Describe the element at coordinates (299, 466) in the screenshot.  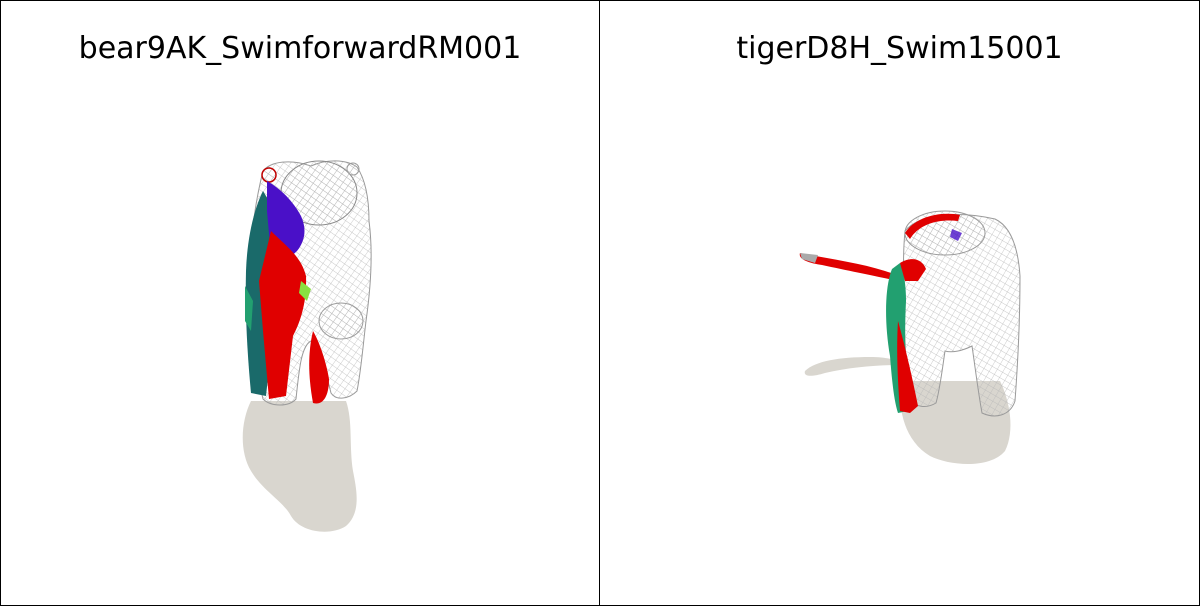
I see `bear-shadow` at that location.